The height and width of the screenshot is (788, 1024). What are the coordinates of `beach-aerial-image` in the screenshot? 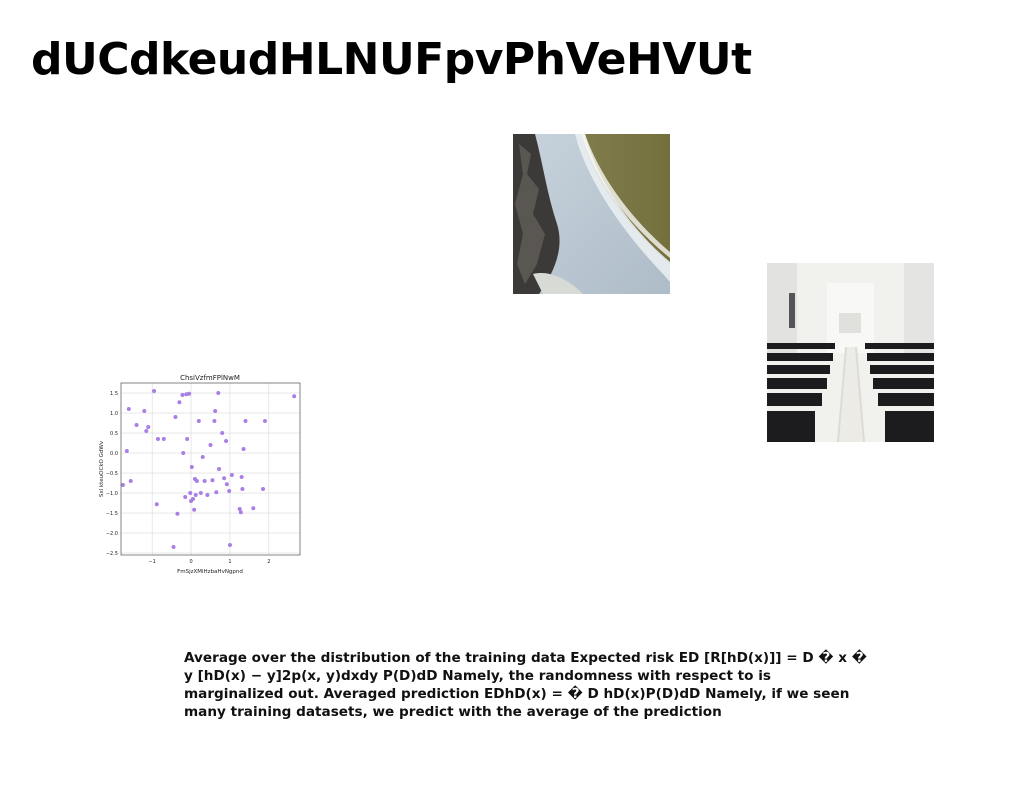 It's located at (591, 214).